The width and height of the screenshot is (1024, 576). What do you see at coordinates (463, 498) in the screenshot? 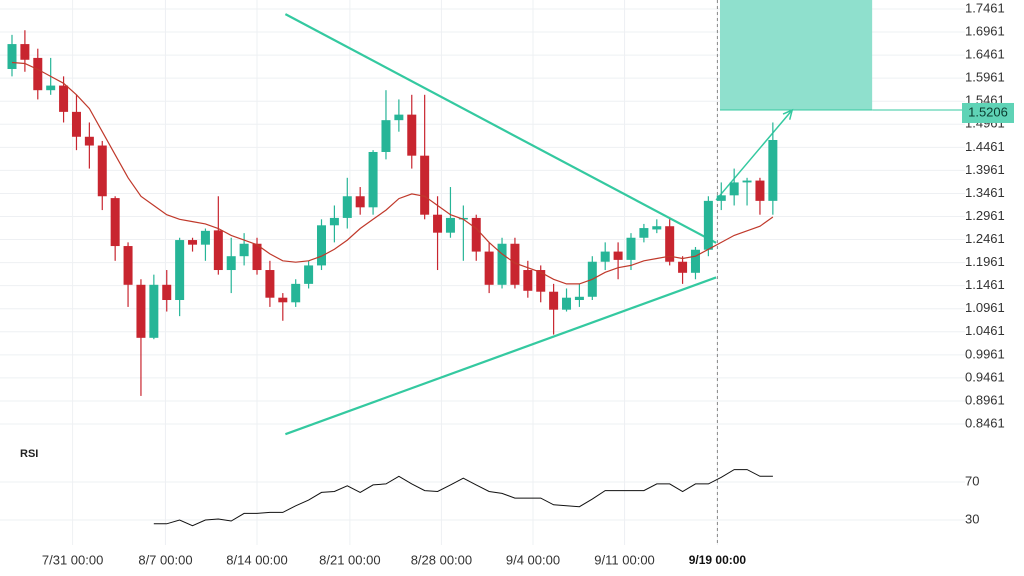
I see `rsi-line` at bounding box center [463, 498].